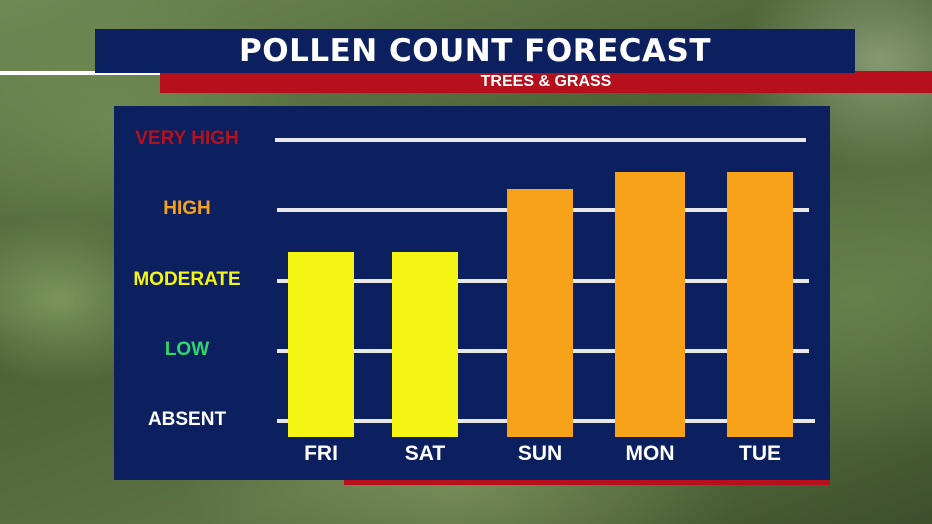  Describe the element at coordinates (425, 344) in the screenshot. I see `bar-sat` at that location.